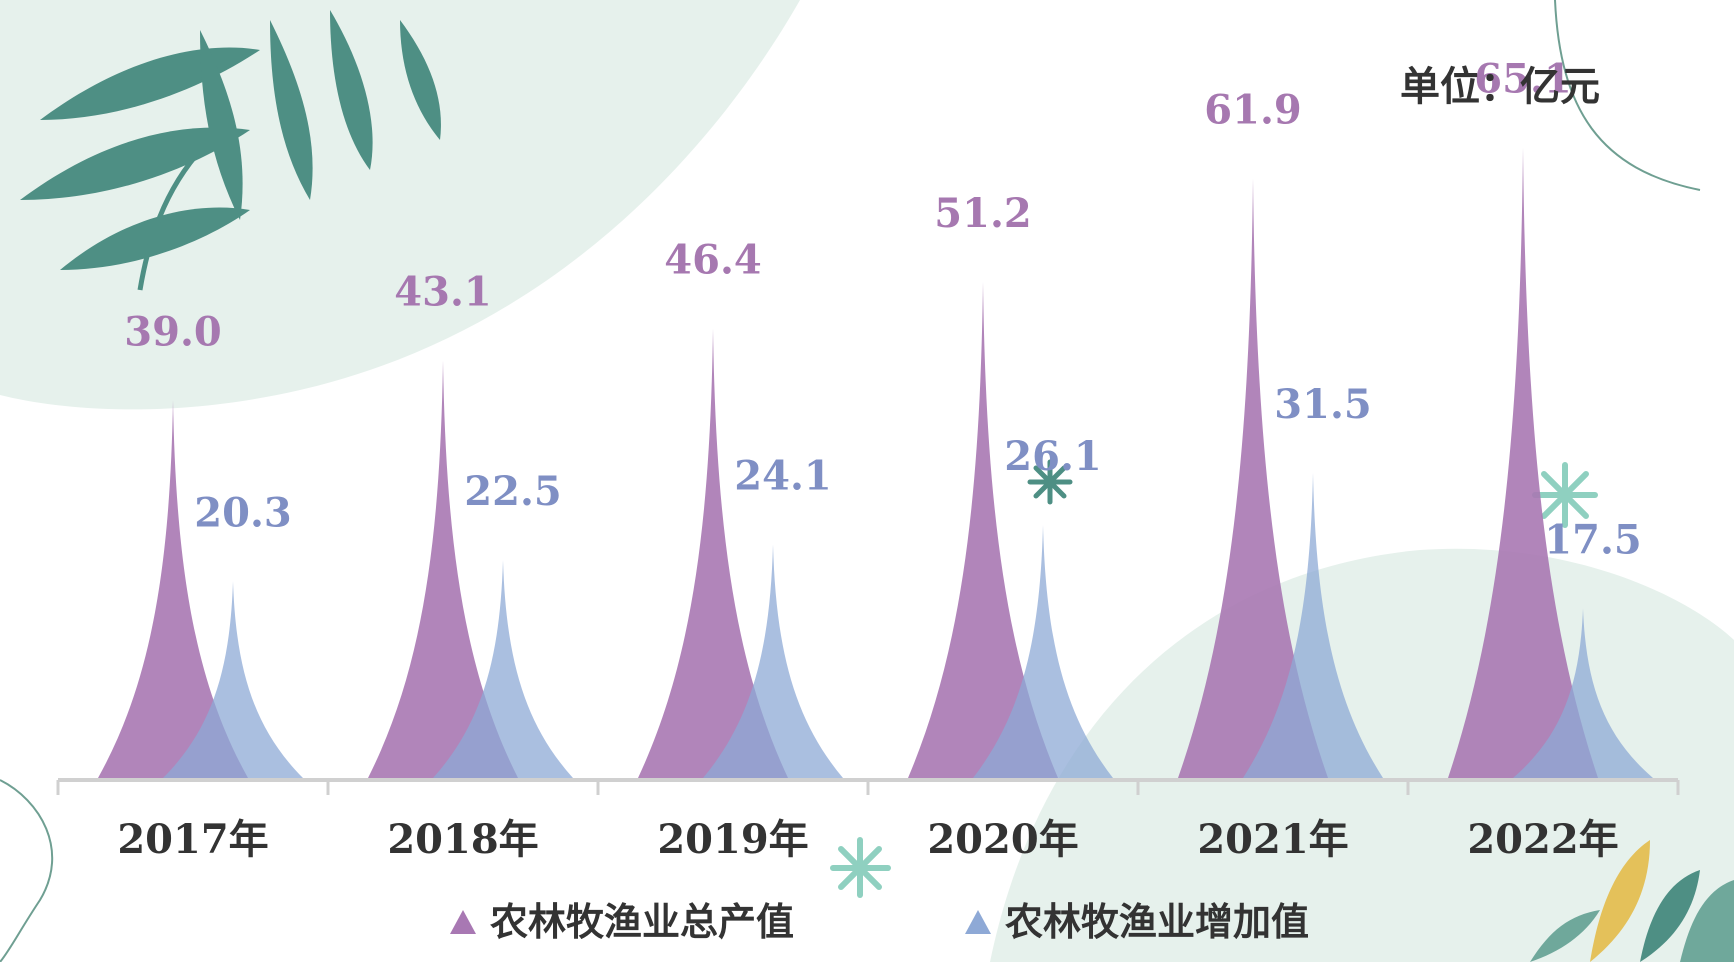 This screenshot has width=1734, height=962. I want to click on x-tick-label-4: 2021年, so click(1272, 839).